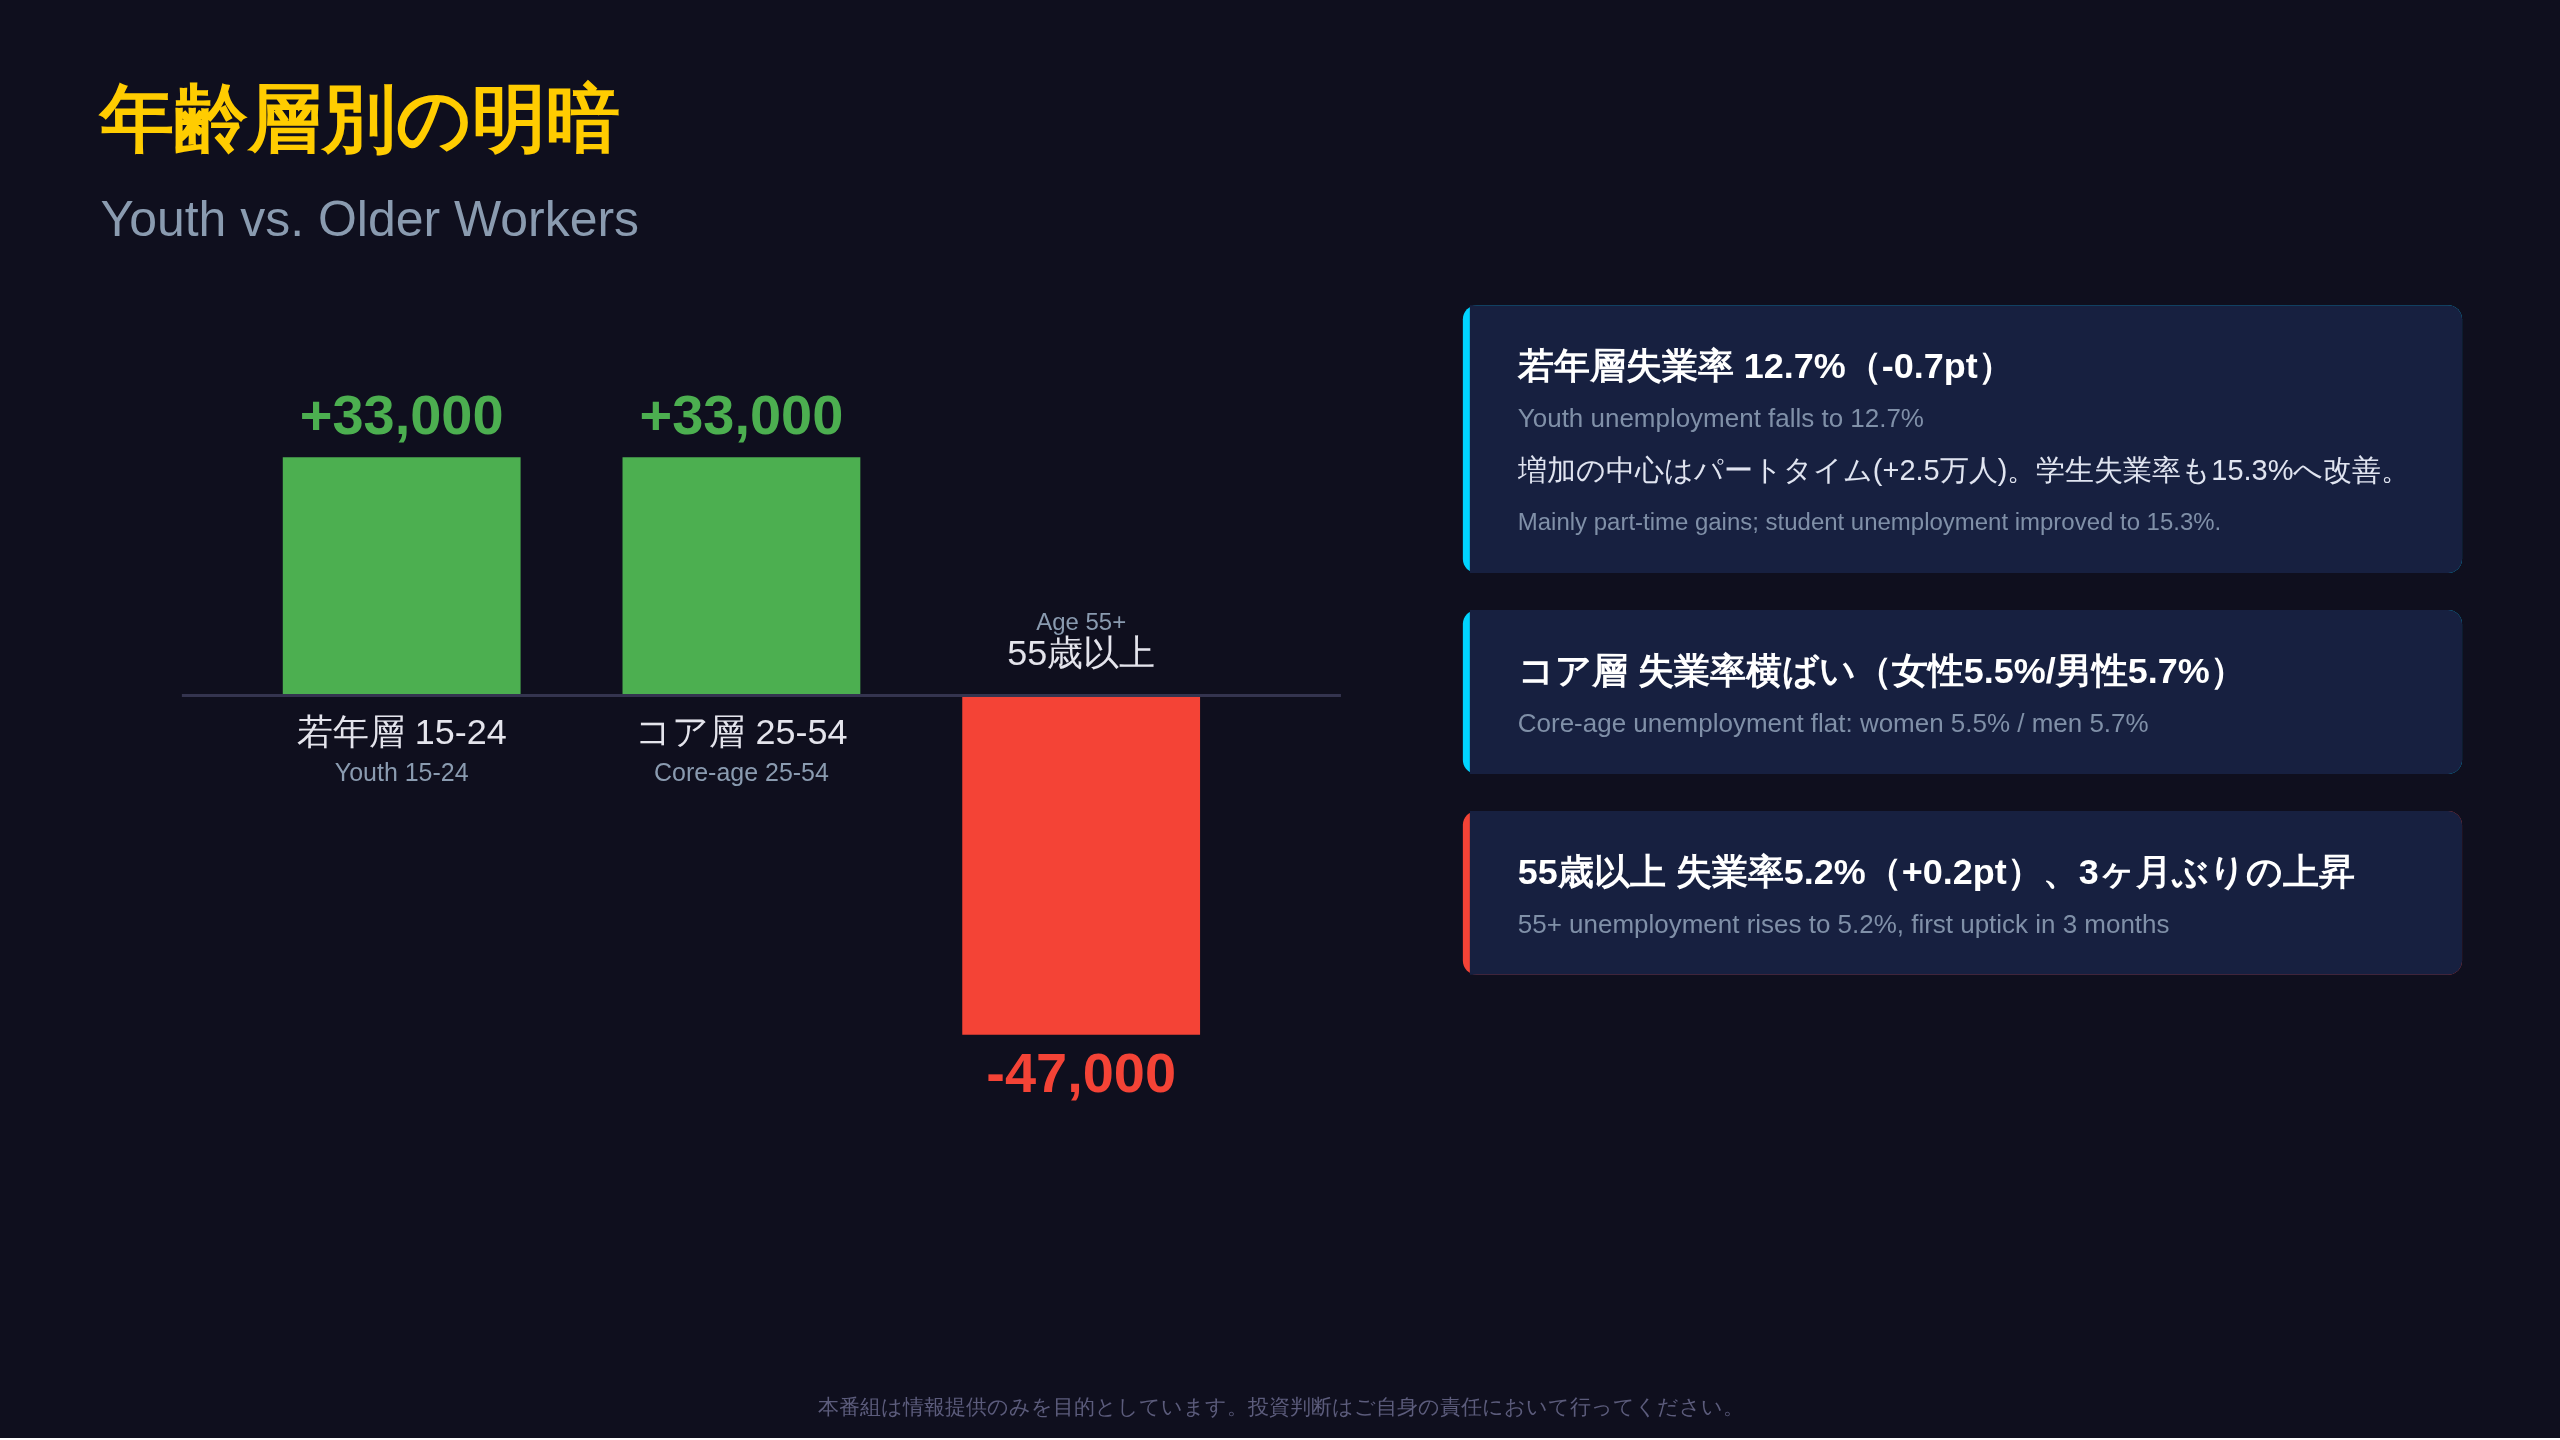 This screenshot has width=2560, height=1440. Describe the element at coordinates (741, 772) in the screenshot. I see `annotation: Core-age 25-54` at that location.